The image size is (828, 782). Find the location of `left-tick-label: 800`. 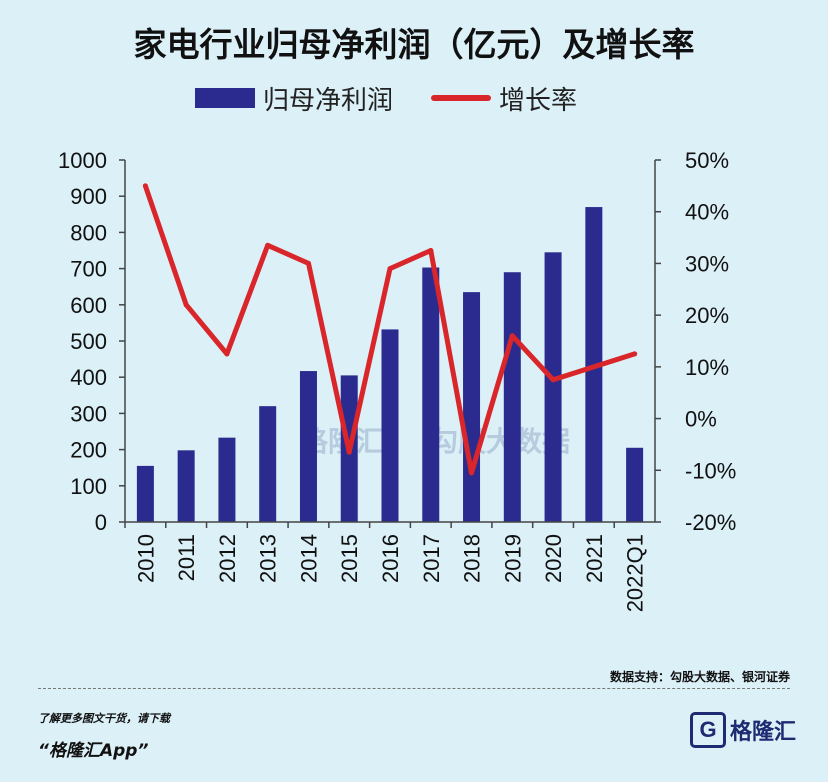

left-tick-label: 800 is located at coordinates (88, 232).